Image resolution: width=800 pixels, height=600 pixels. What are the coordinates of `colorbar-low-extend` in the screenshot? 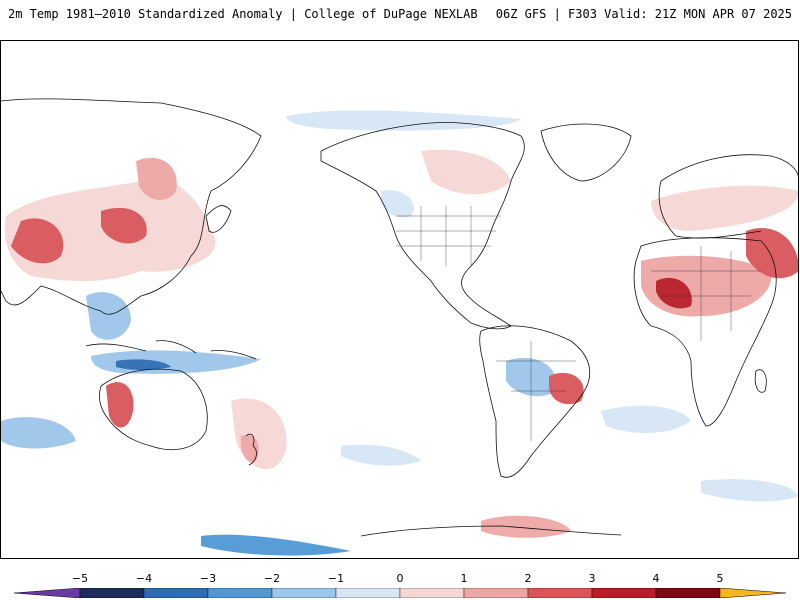 It's located at (47, 593).